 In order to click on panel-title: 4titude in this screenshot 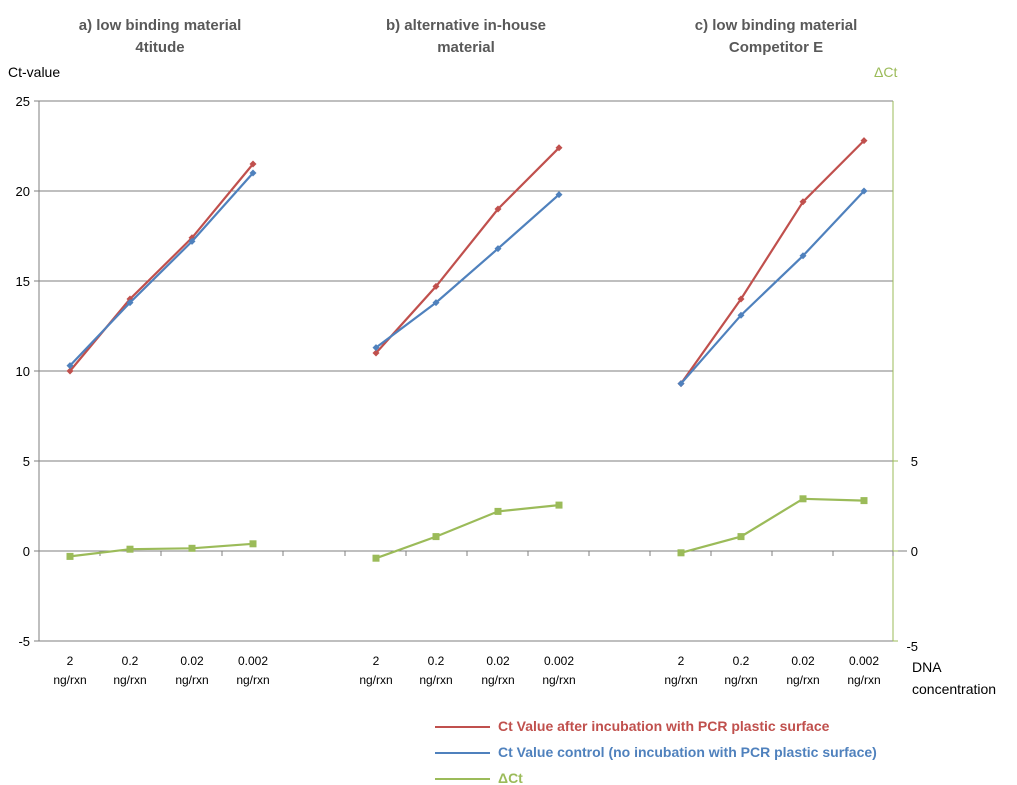, I will do `click(159, 47)`.